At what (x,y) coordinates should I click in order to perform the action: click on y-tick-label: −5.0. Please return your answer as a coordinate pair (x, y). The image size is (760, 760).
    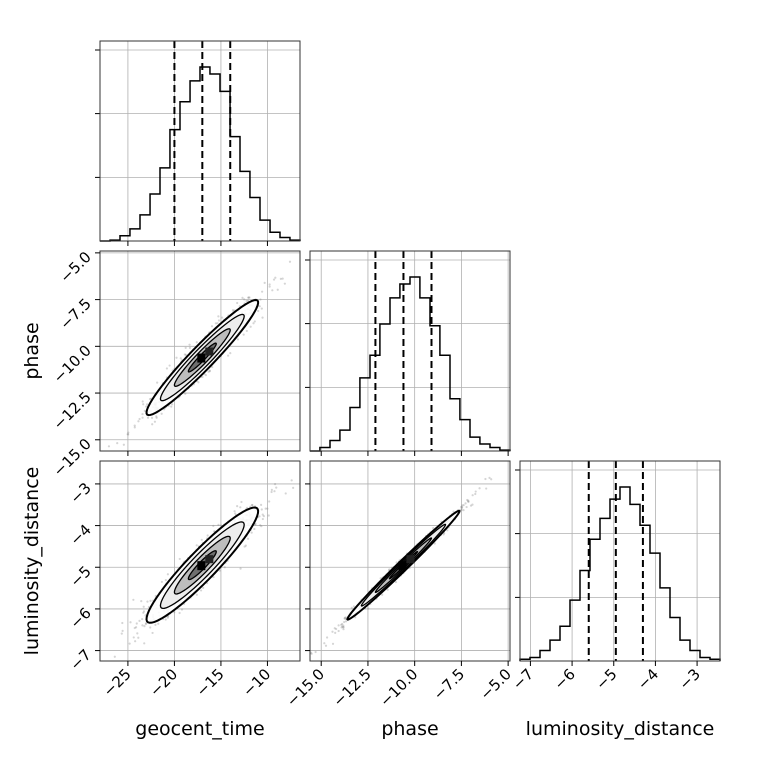
    Looking at the image, I should click on (75, 267).